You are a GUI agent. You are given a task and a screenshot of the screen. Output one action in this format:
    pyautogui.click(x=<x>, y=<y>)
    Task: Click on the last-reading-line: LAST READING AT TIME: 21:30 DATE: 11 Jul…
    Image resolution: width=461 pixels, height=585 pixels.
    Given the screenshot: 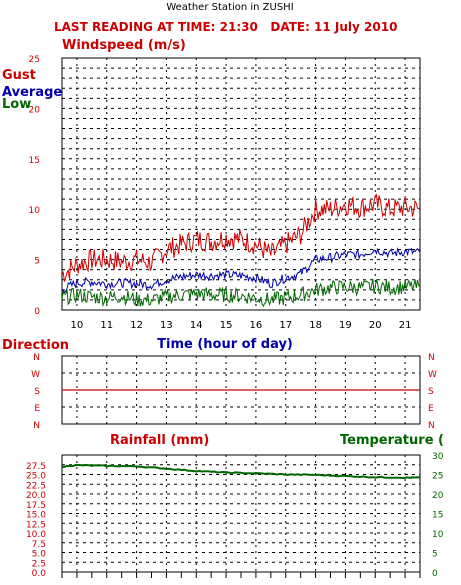 What is the action you would take?
    pyautogui.click(x=225, y=27)
    